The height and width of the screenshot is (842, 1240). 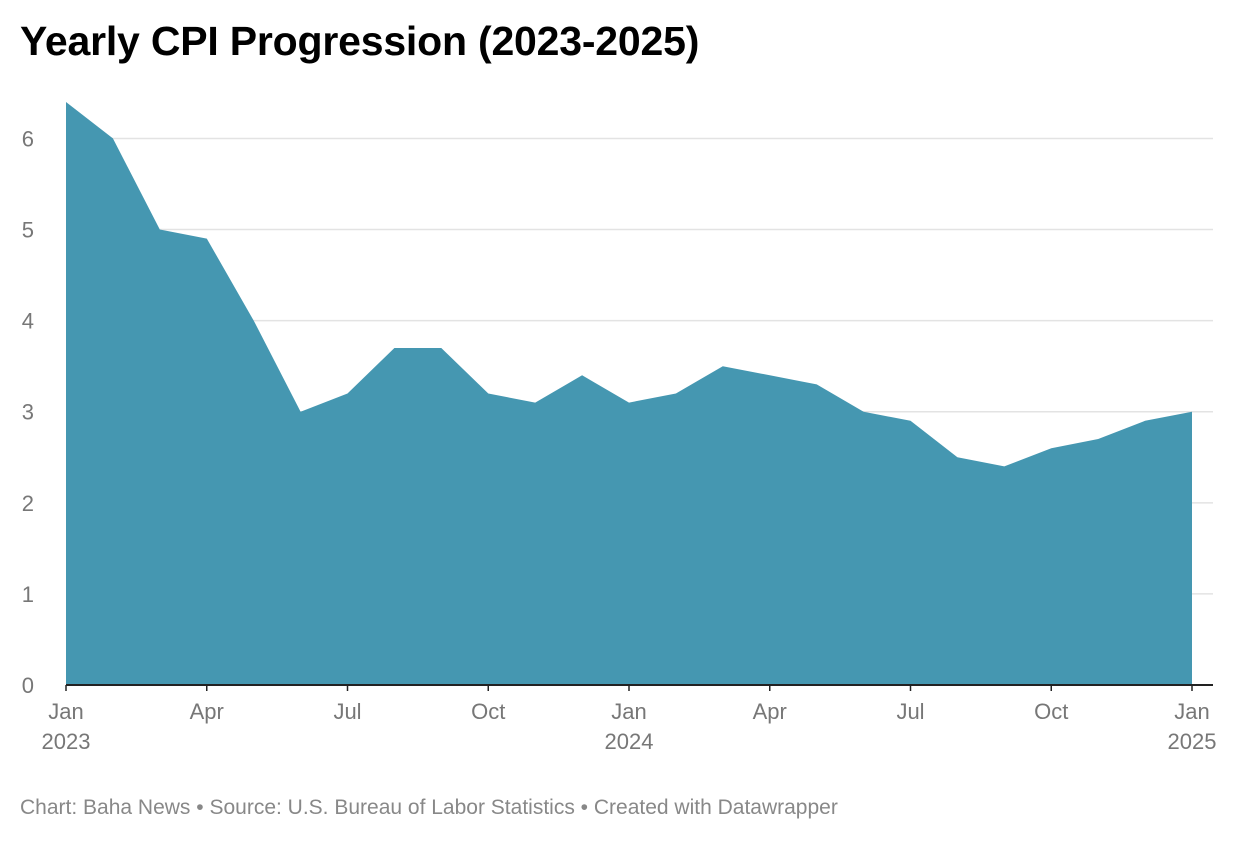 I want to click on footer-source: Source: U.S. Bureau of Labor Statistics, so click(x=392, y=807).